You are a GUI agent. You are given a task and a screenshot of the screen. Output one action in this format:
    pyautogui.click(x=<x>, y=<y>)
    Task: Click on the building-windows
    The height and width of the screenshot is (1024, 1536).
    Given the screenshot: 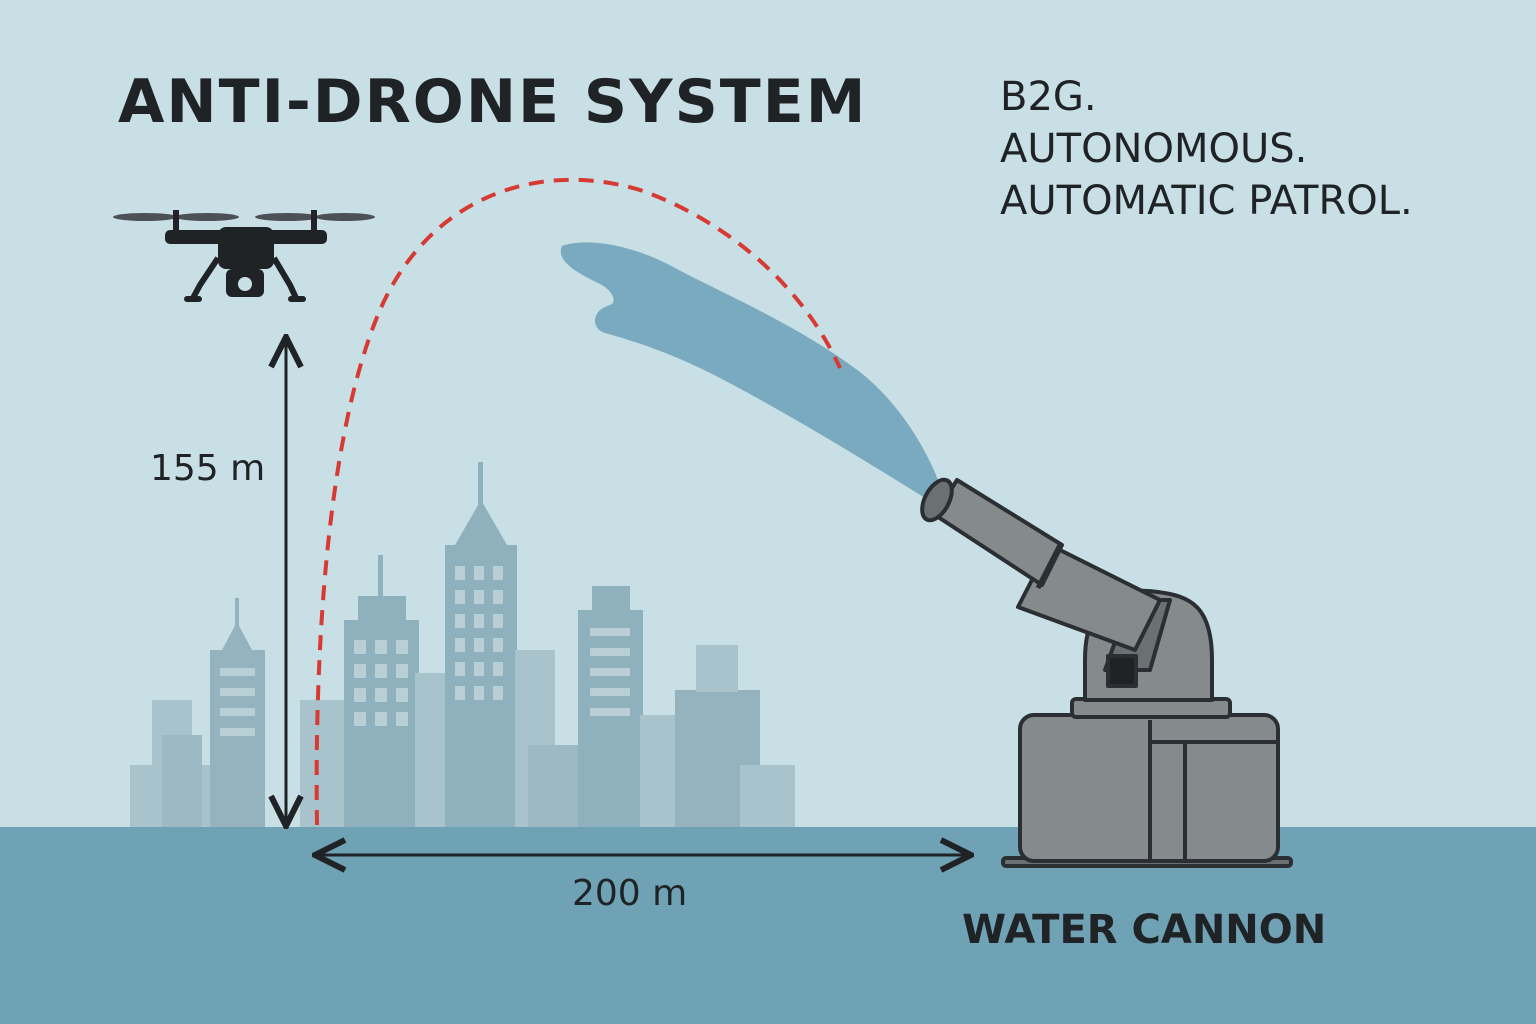 What is the action you would take?
    pyautogui.click(x=425, y=651)
    